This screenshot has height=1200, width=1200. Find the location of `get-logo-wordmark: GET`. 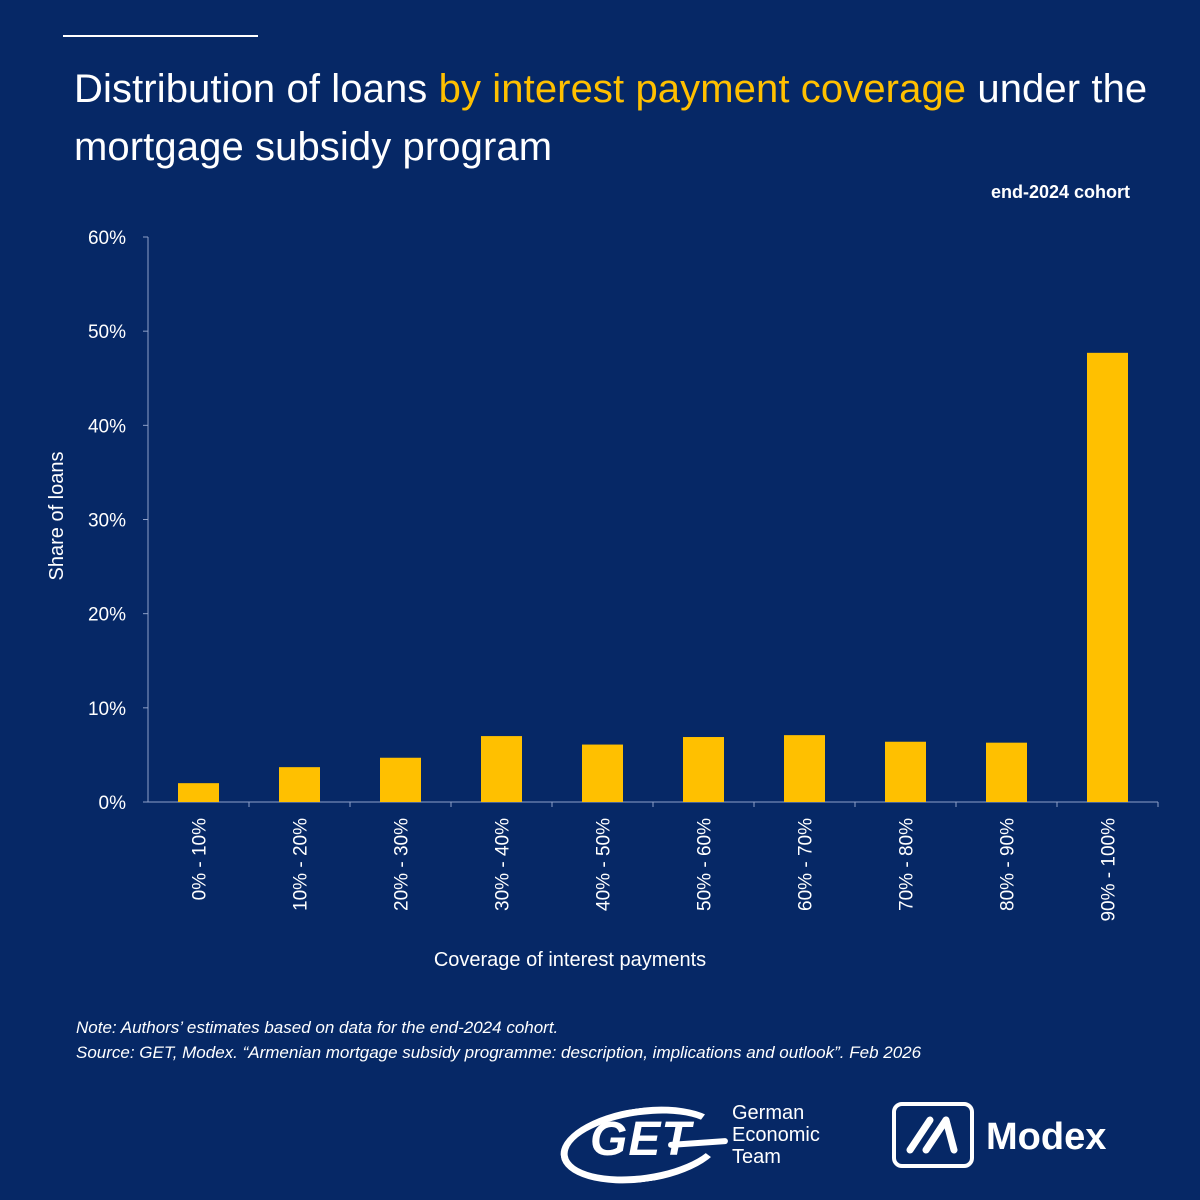

get-logo-wordmark: GET is located at coordinates (641, 1139).